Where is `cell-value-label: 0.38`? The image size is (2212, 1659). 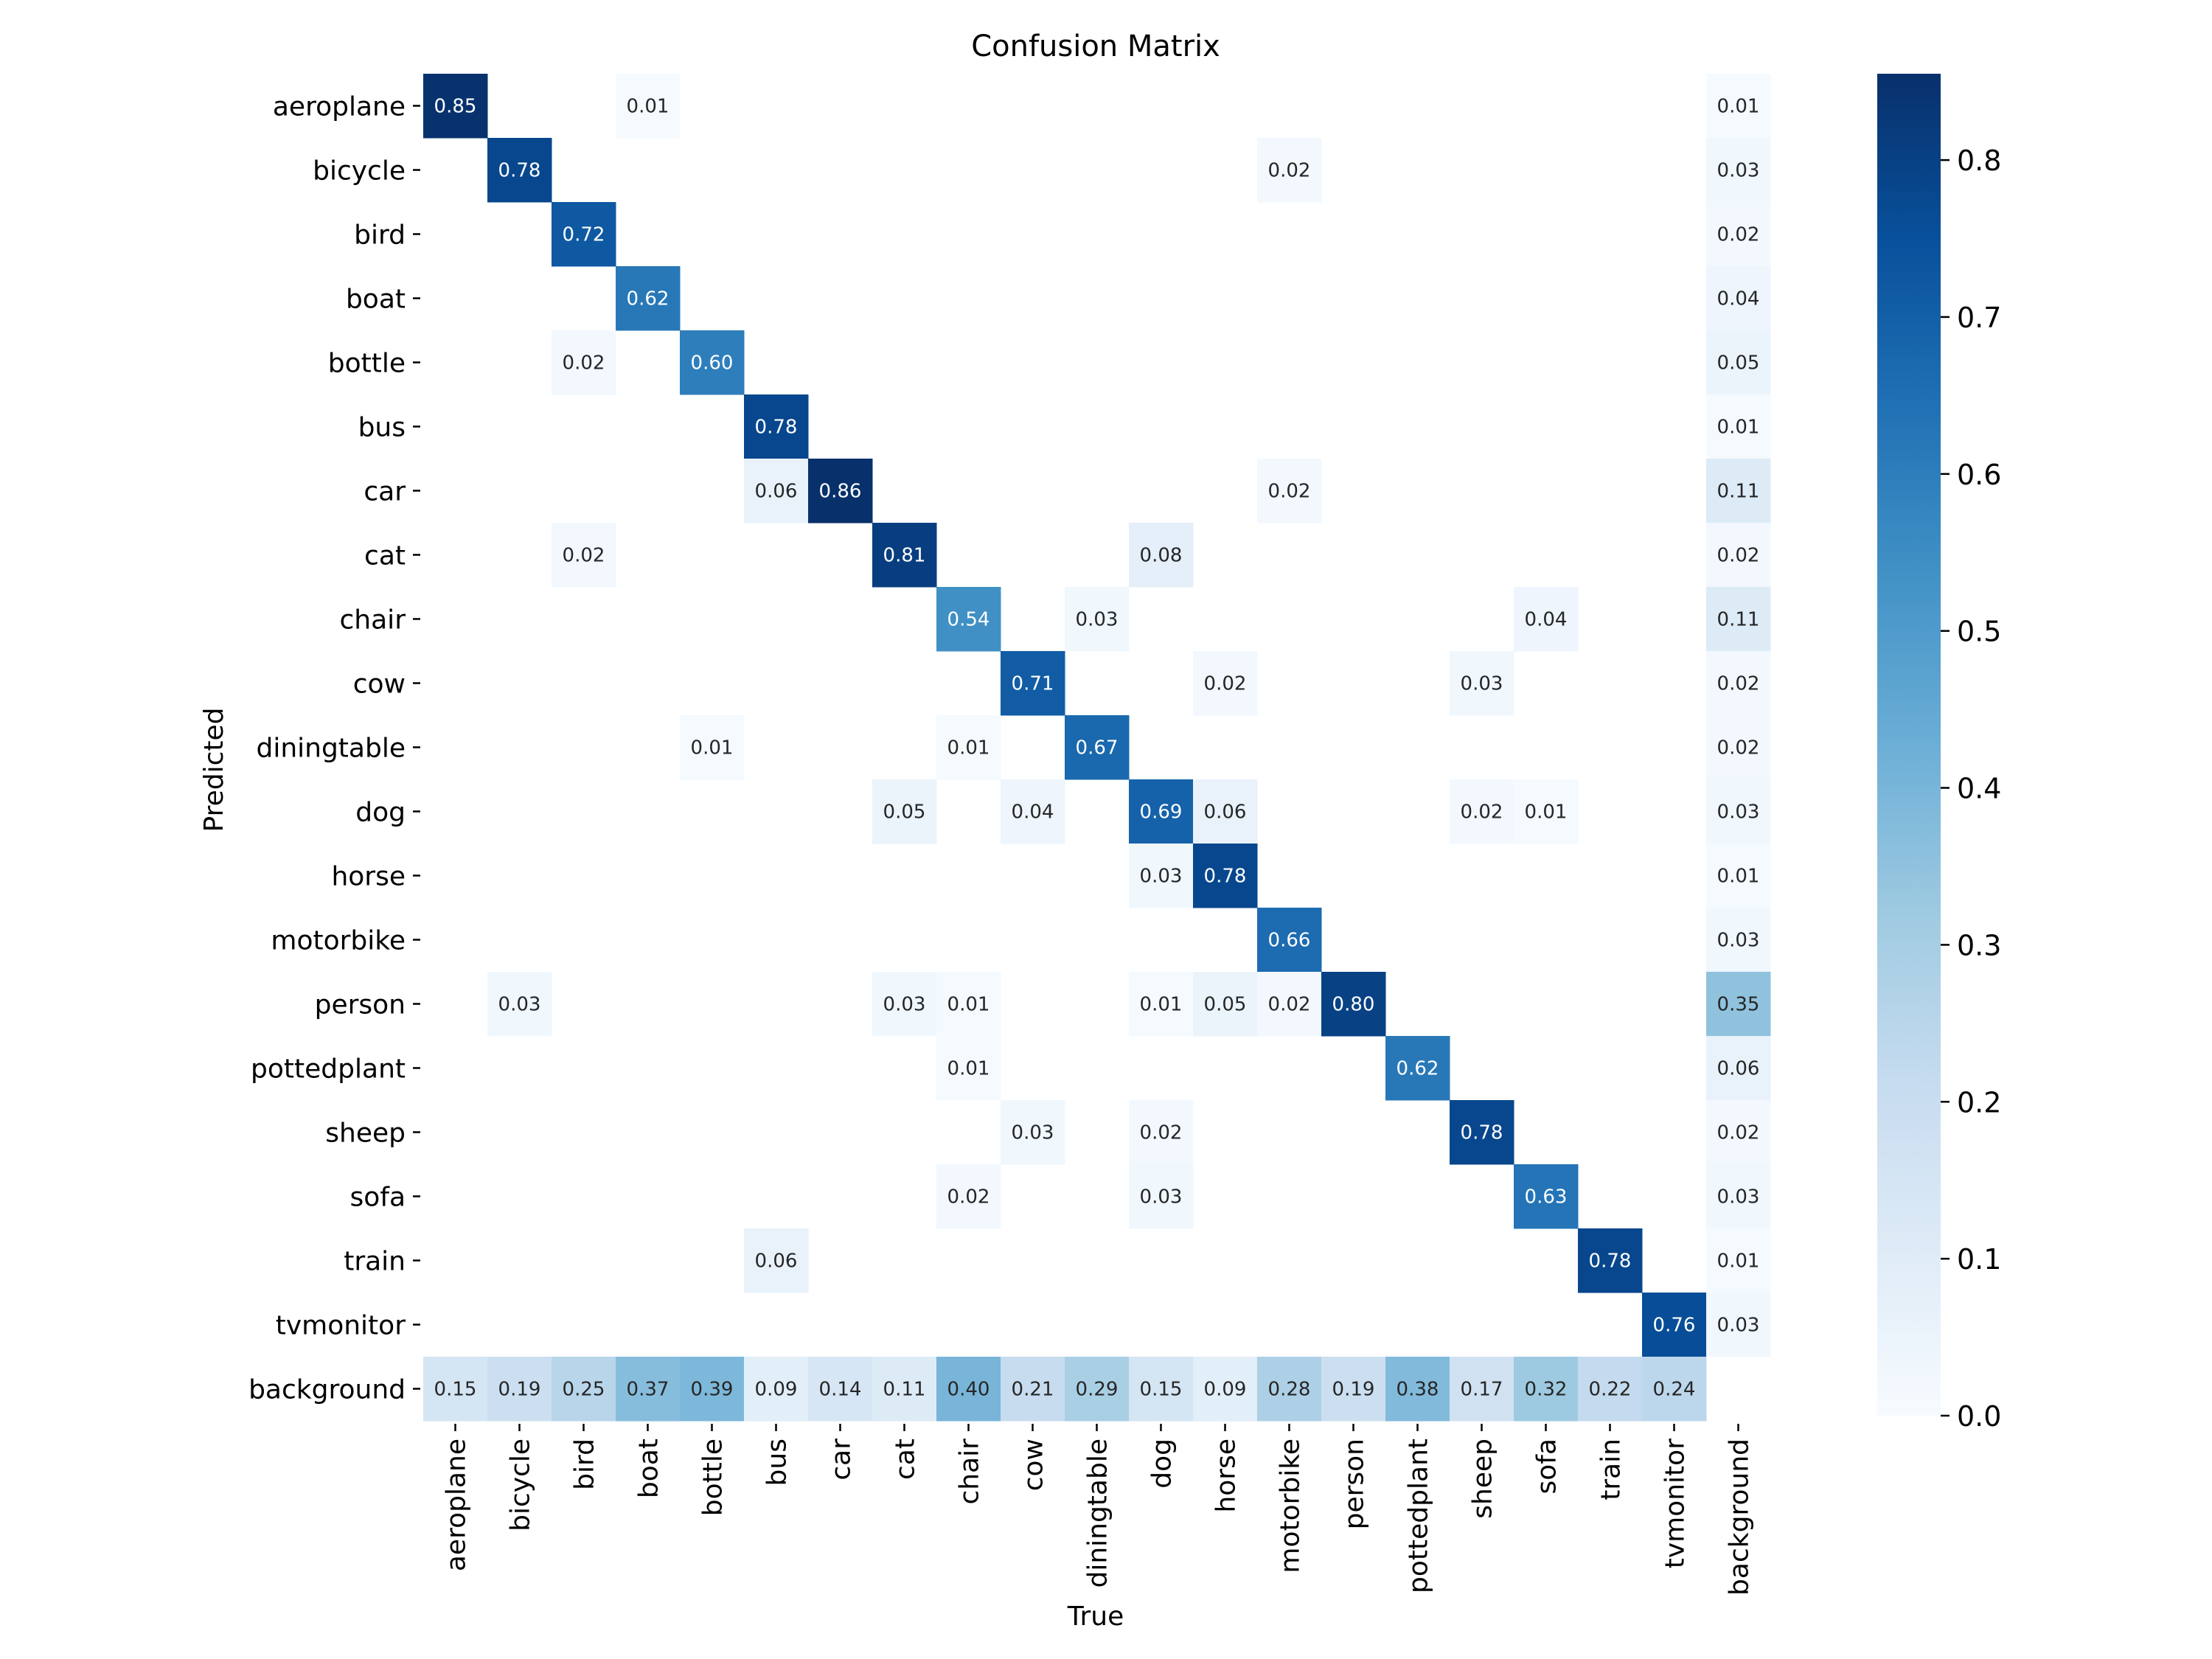 cell-value-label: 0.38 is located at coordinates (1418, 1390).